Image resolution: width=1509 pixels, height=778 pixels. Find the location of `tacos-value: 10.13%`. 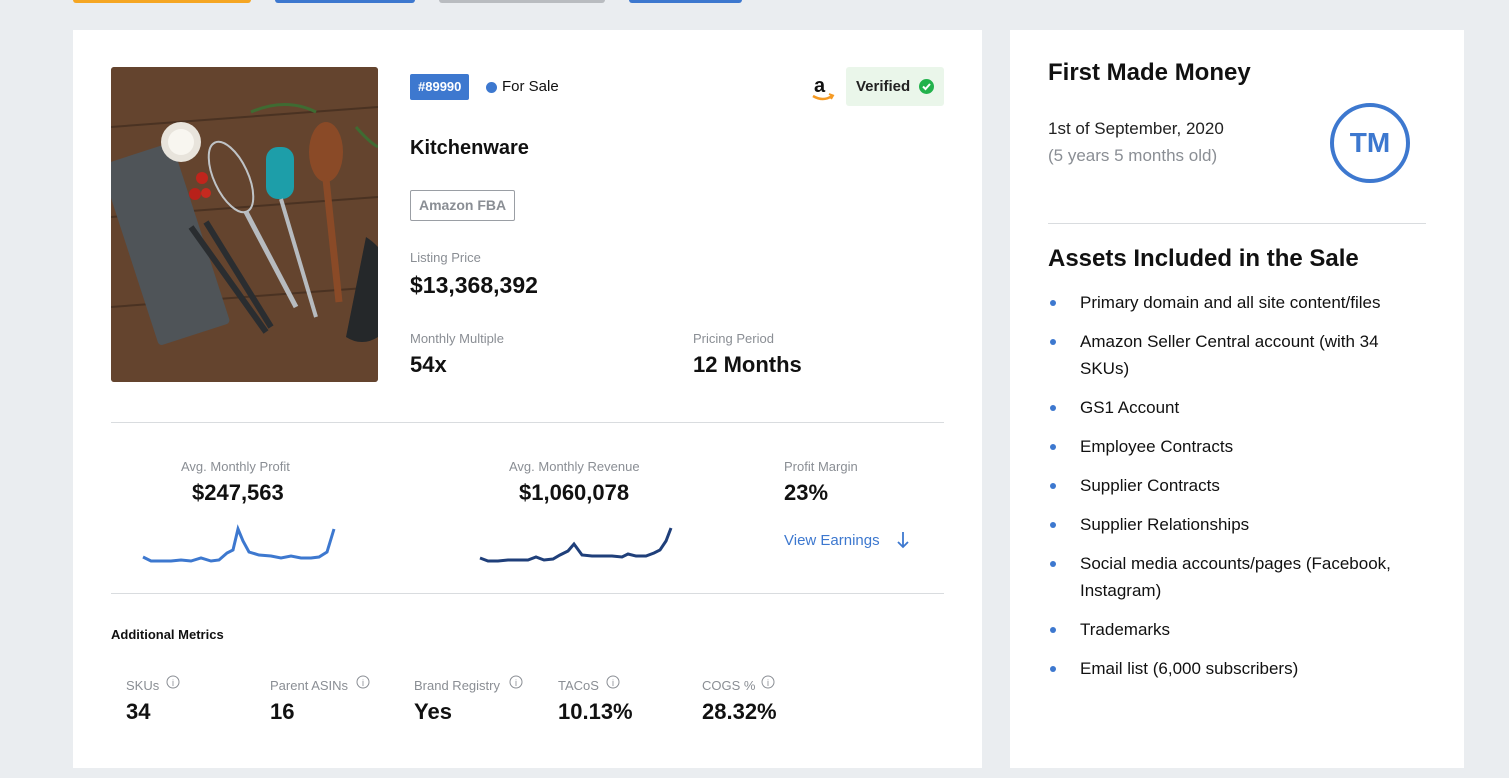

tacos-value: 10.13% is located at coordinates (595, 711).